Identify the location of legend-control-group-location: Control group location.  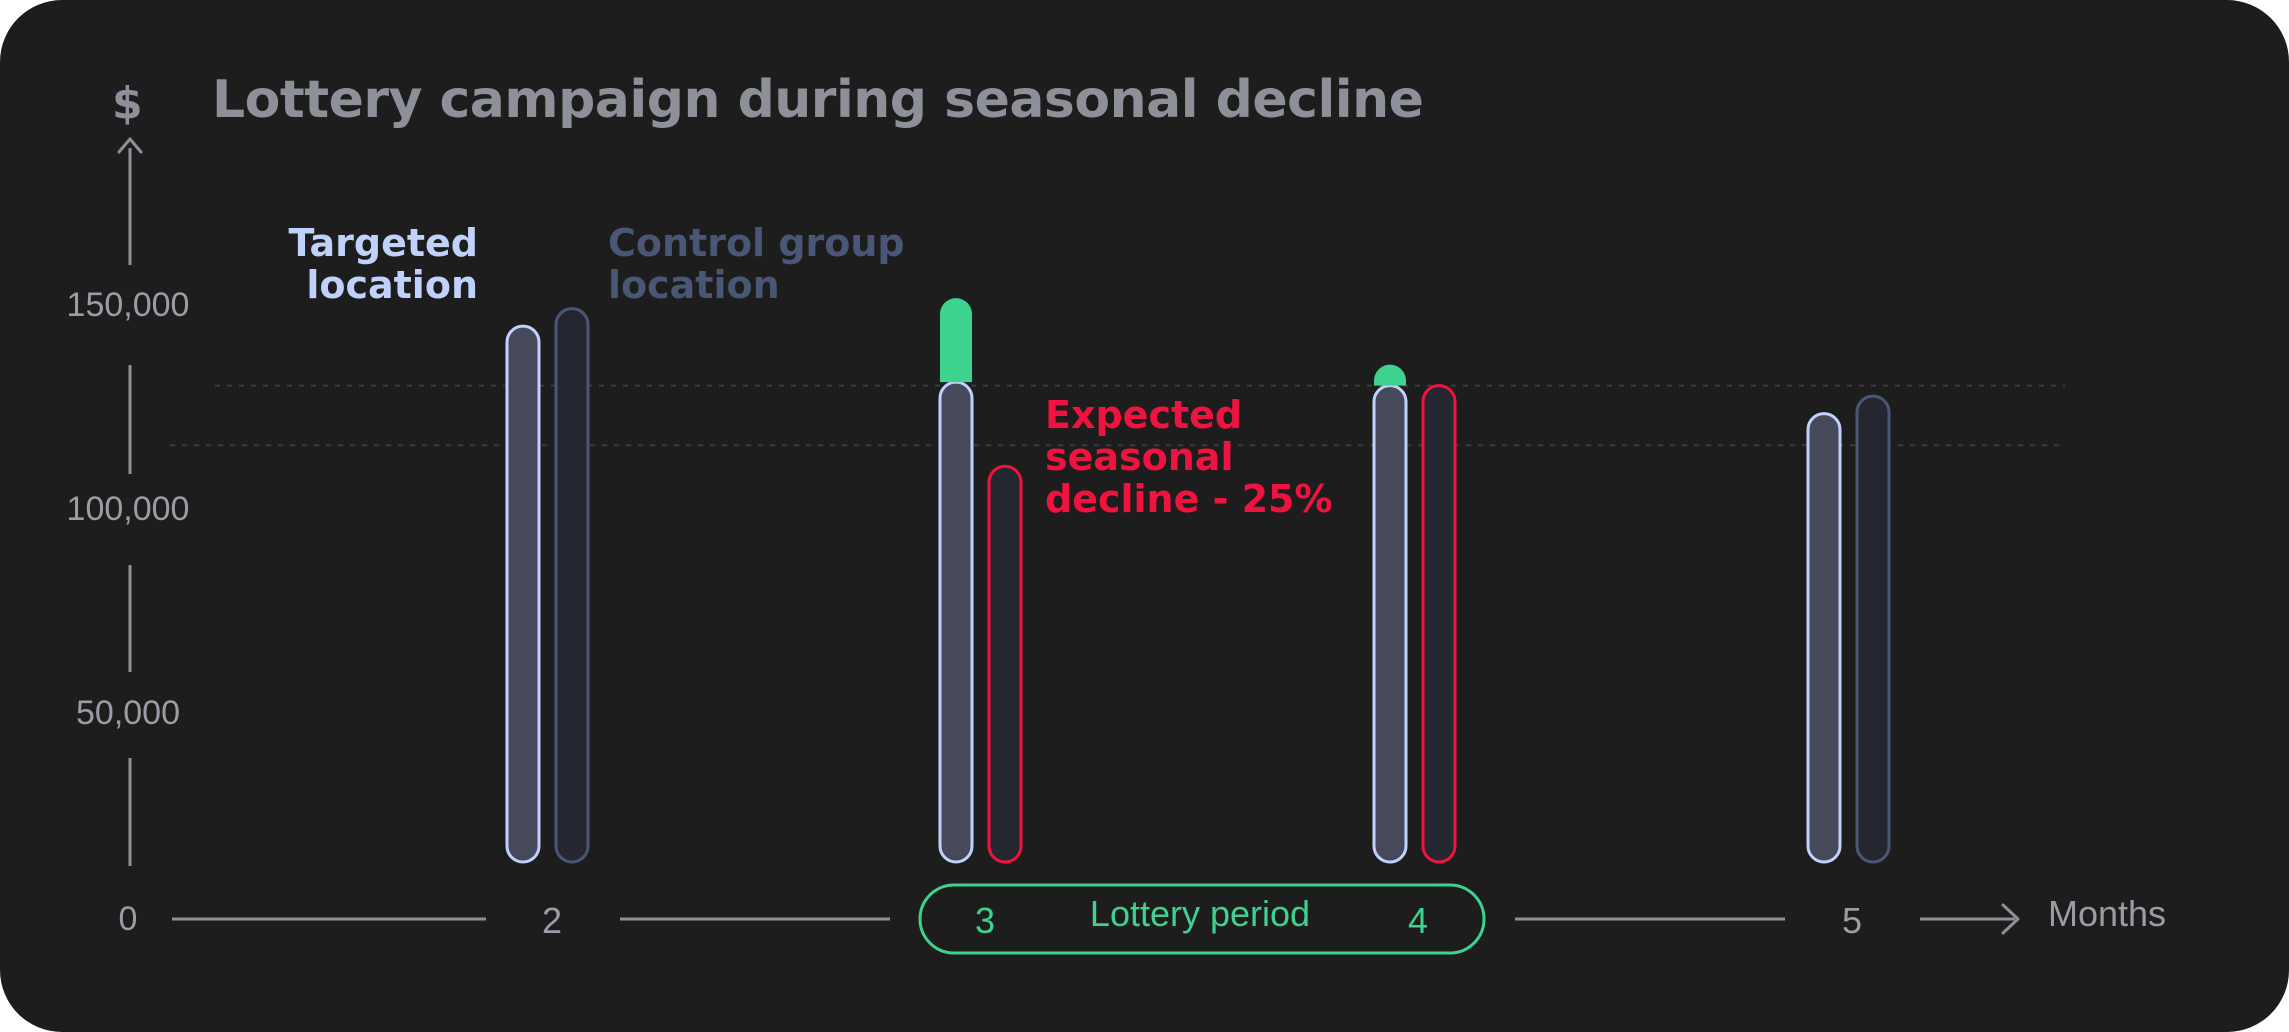
(756, 264).